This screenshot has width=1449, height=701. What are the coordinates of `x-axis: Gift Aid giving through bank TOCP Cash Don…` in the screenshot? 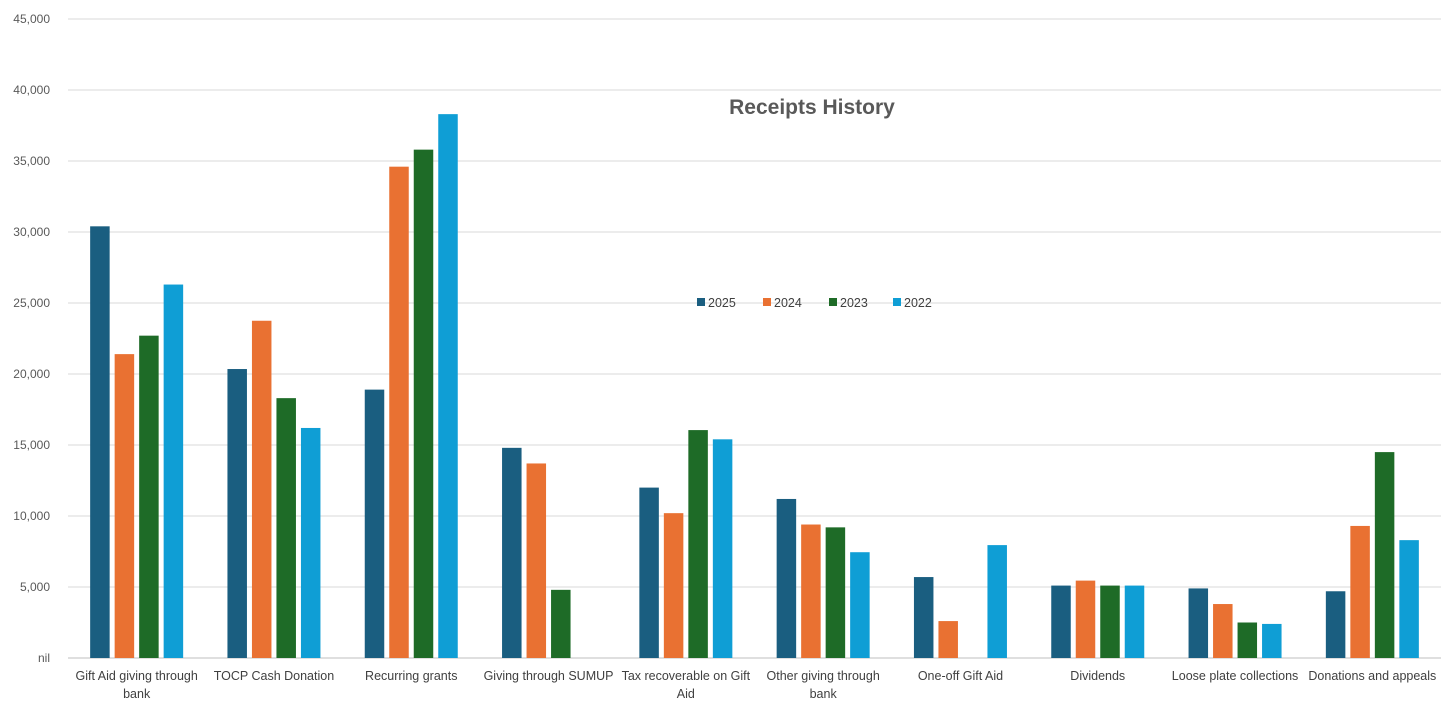 It's located at (756, 685).